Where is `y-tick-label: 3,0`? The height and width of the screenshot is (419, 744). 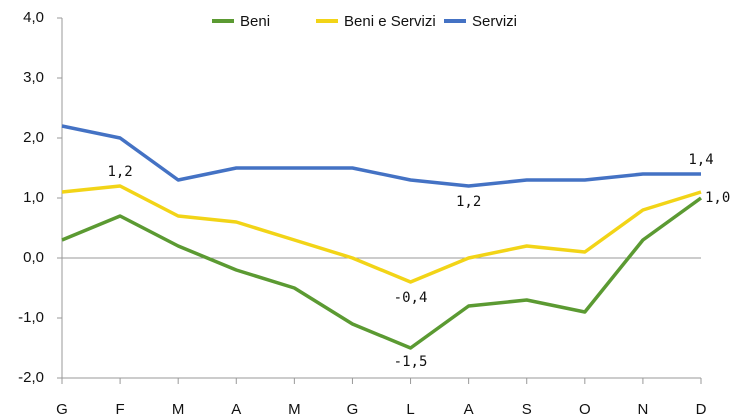
y-tick-label: 3,0 is located at coordinates (33, 77).